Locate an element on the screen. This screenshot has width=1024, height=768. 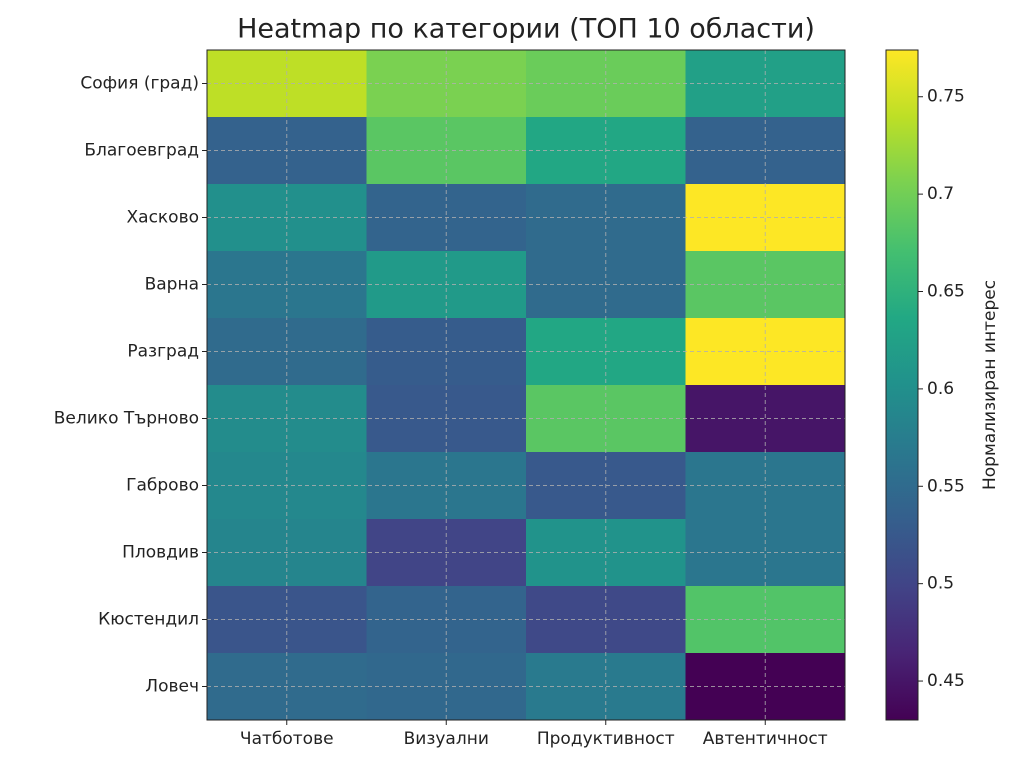
colorbar-tick-label: 0.45 is located at coordinates (946, 681).